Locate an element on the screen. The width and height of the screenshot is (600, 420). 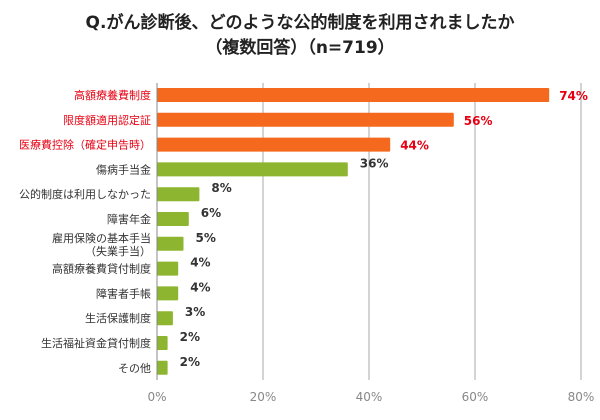
x-tick-label: 40% is located at coordinates (369, 397).